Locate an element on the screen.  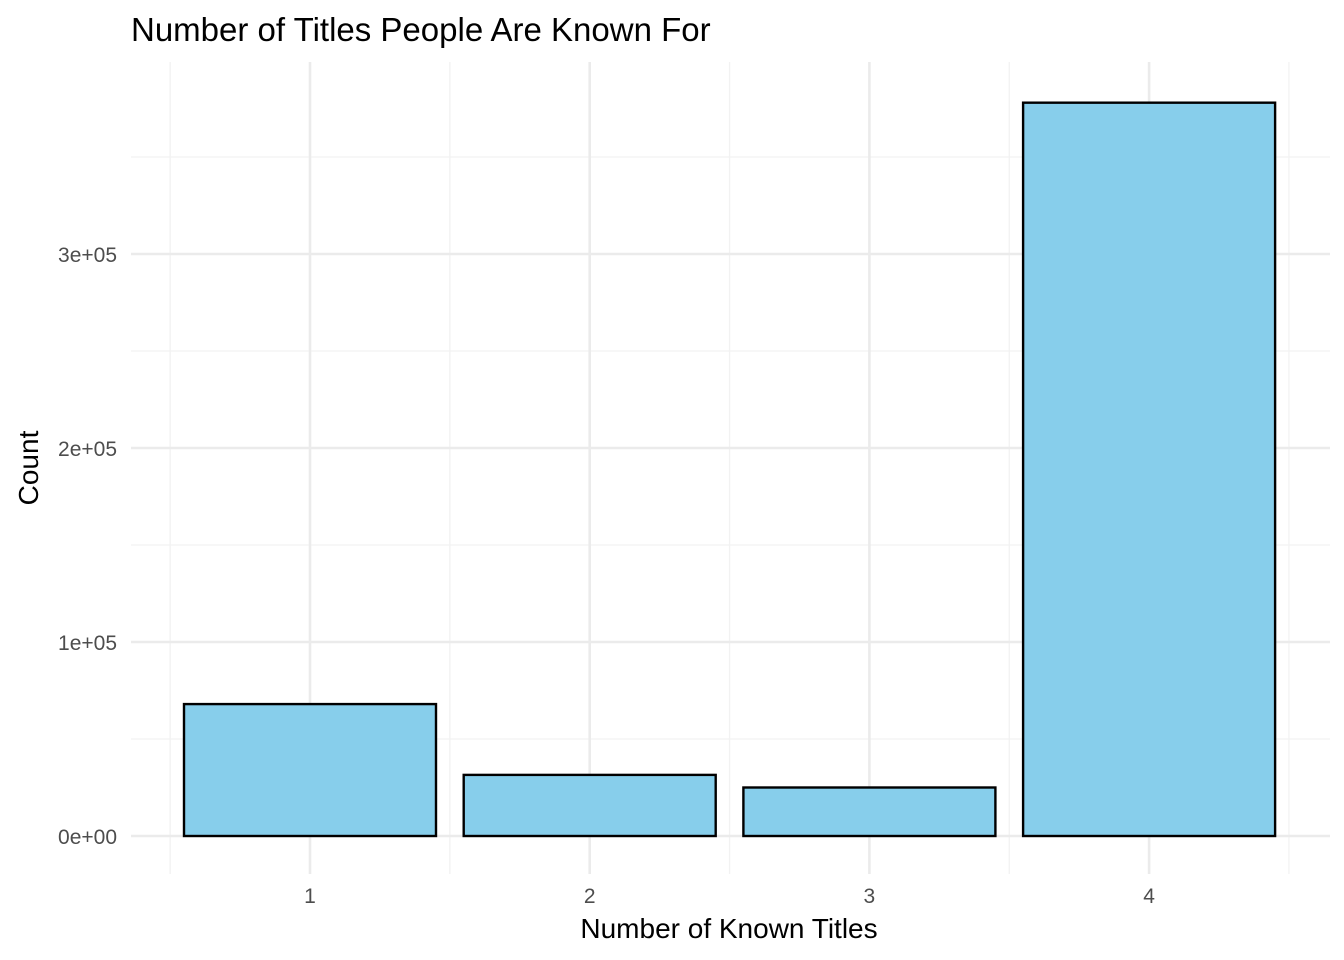
x-axis-title: Number of Known Titles is located at coordinates (728, 928).